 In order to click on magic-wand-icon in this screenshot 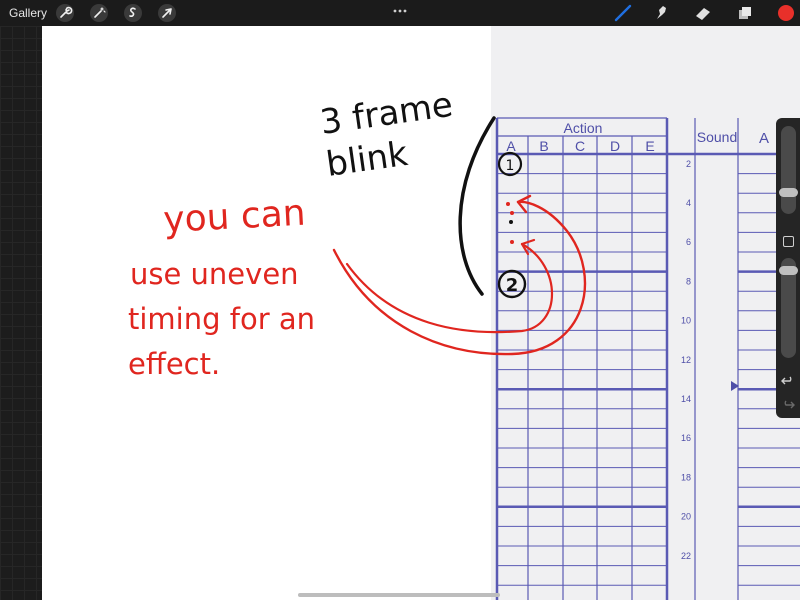, I will do `click(99, 13)`.